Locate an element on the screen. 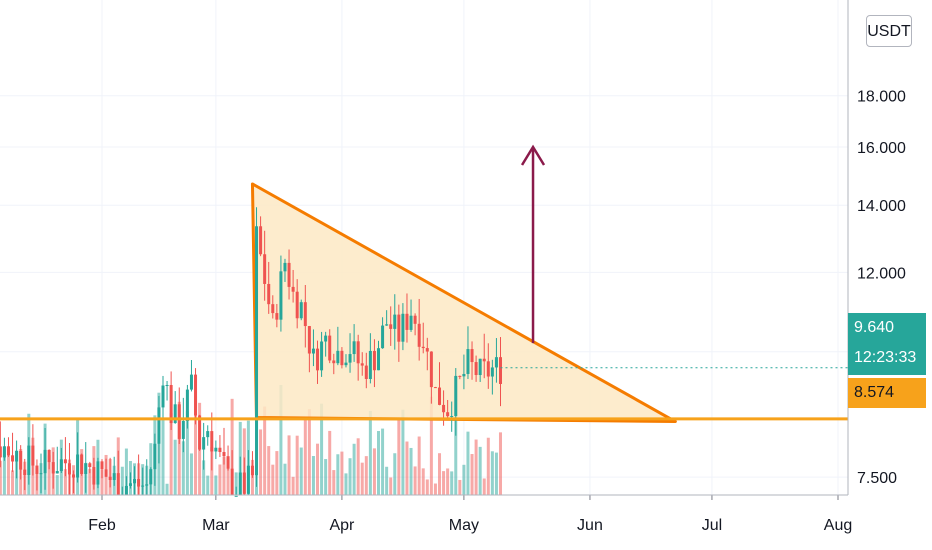 The height and width of the screenshot is (550, 932). y-tick-label: 18.000 is located at coordinates (881, 97).